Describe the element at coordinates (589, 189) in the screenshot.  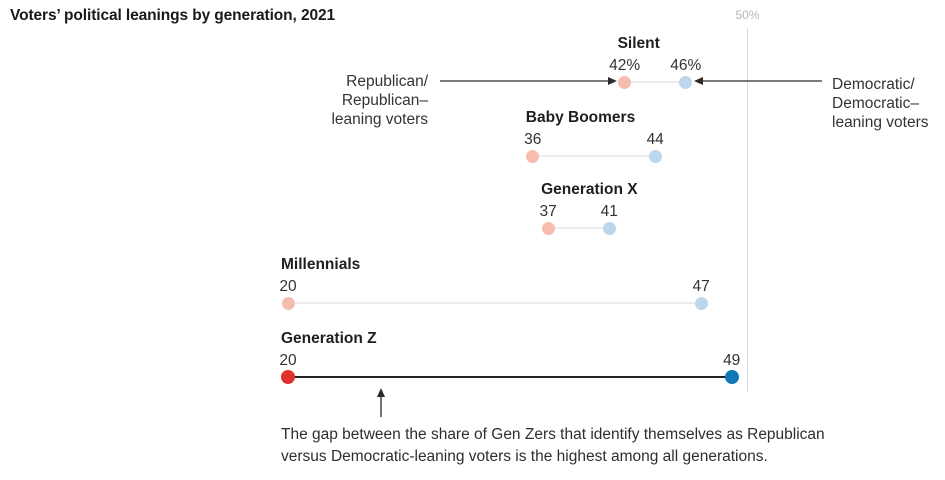
I see `generation-label: Generation X` at that location.